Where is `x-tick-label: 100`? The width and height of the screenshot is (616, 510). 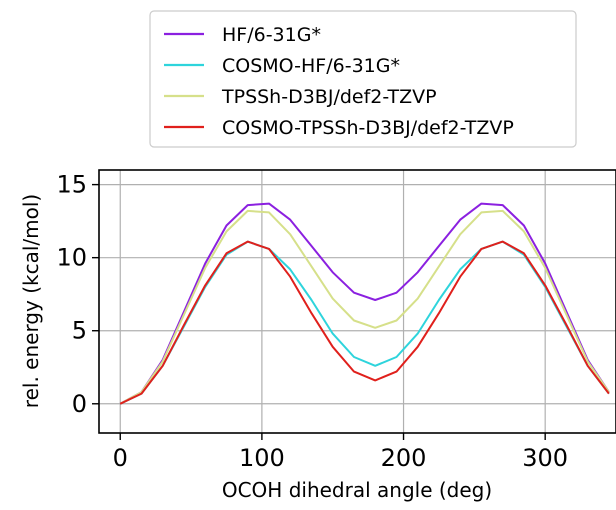
x-tick-label: 100 is located at coordinates (262, 458).